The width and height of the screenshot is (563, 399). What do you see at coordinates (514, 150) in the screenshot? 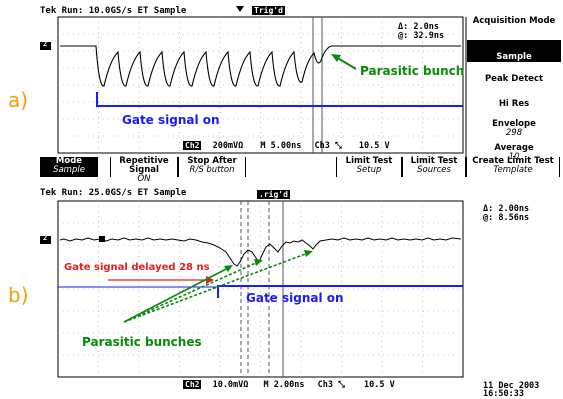
I see `menu-average: Average 10` at bounding box center [514, 150].